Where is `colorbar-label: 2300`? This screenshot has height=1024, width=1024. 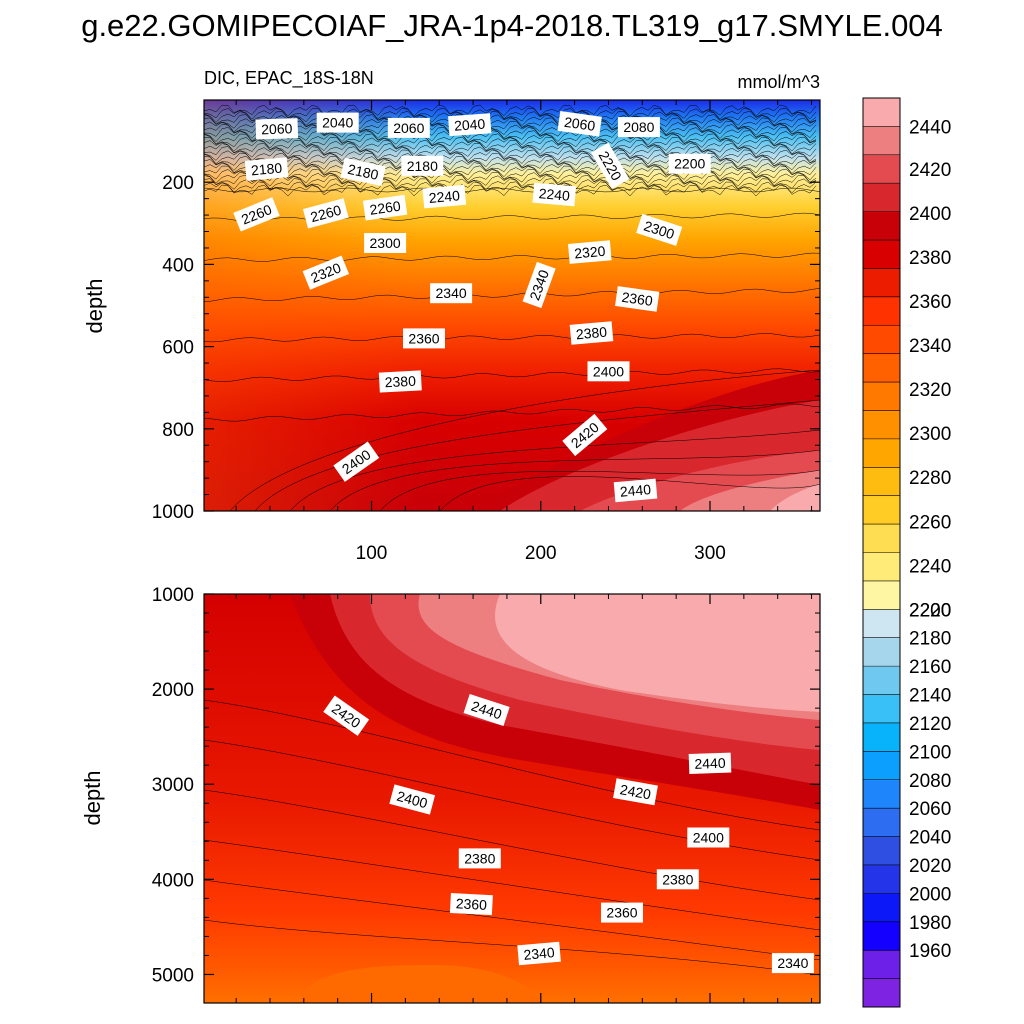
colorbar-label: 2300 is located at coordinates (930, 434).